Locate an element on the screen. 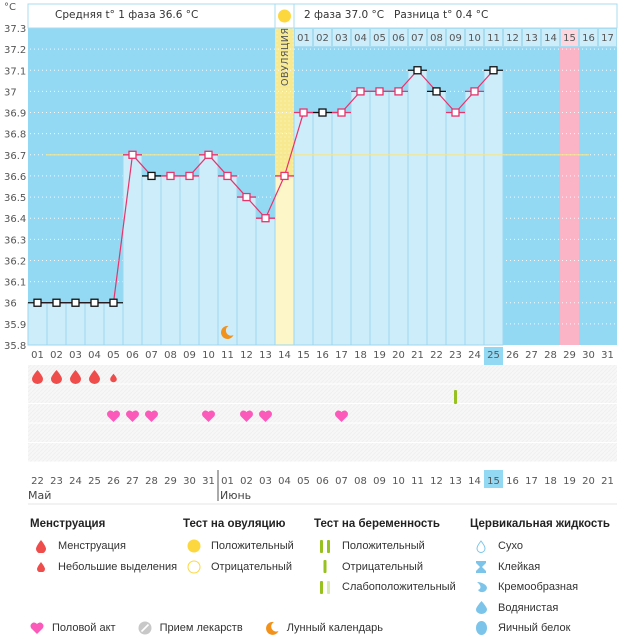 The height and width of the screenshot is (639, 626). legend-item: Водянистая is located at coordinates (528, 607).